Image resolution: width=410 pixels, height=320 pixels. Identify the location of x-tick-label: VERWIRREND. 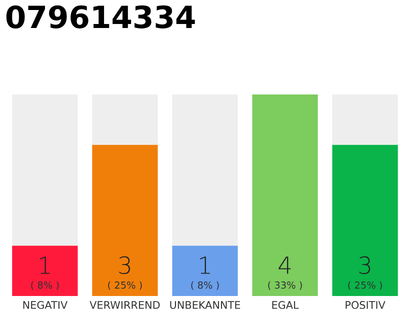
(125, 305).